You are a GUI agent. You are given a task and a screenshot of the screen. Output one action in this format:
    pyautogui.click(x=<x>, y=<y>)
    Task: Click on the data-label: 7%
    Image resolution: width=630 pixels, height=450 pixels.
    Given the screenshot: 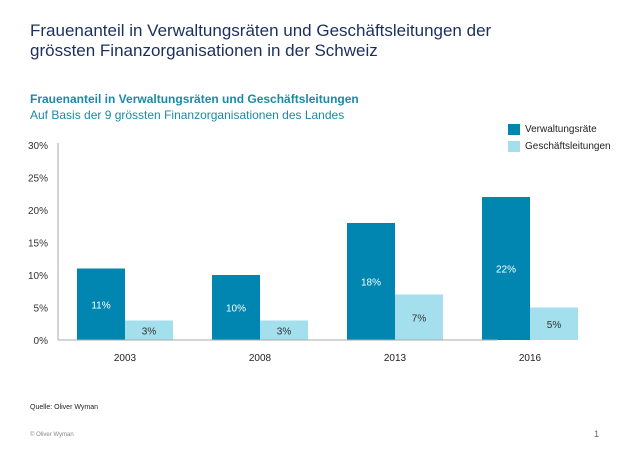 What is the action you would take?
    pyautogui.click(x=419, y=318)
    